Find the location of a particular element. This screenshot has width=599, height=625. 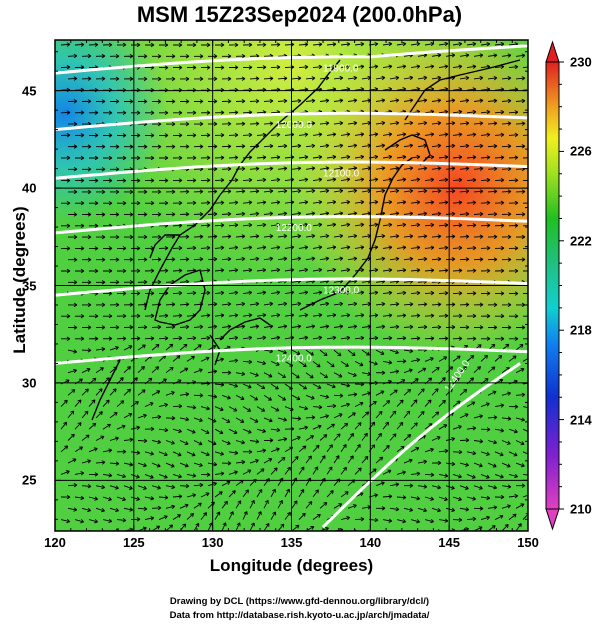

y-tick-label: 40 is located at coordinates (29, 188).